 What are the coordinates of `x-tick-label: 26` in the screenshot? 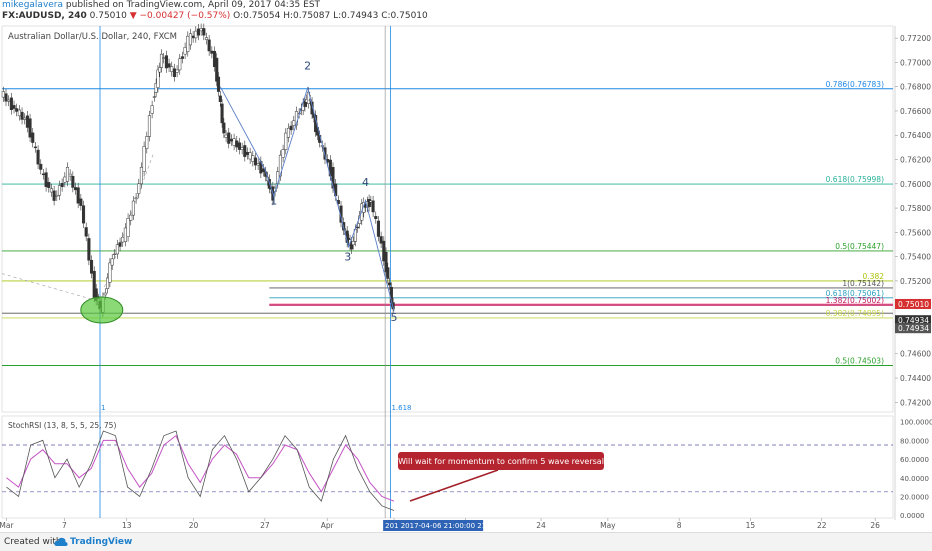 It's located at (875, 525).